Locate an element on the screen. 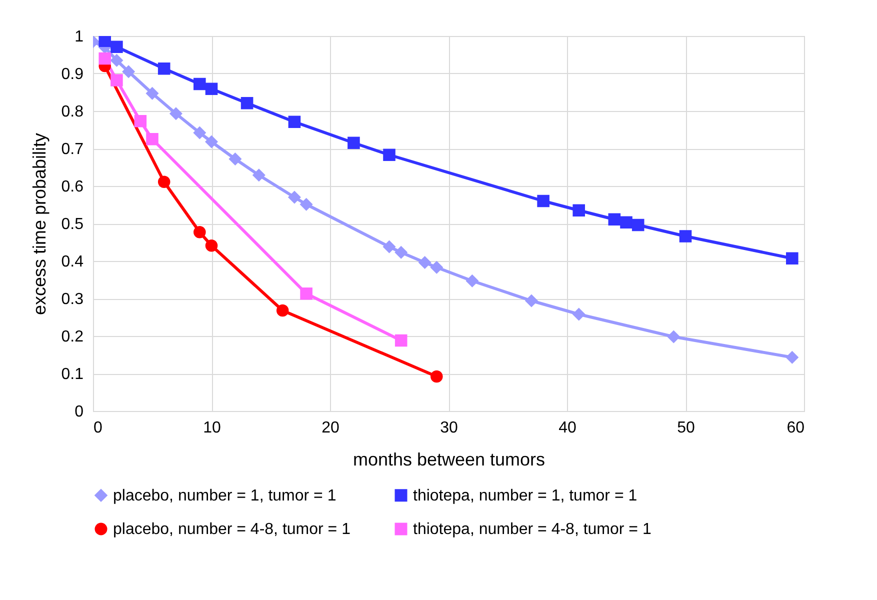 This screenshot has width=877, height=600. x-tick-label: 20 is located at coordinates (331, 428).